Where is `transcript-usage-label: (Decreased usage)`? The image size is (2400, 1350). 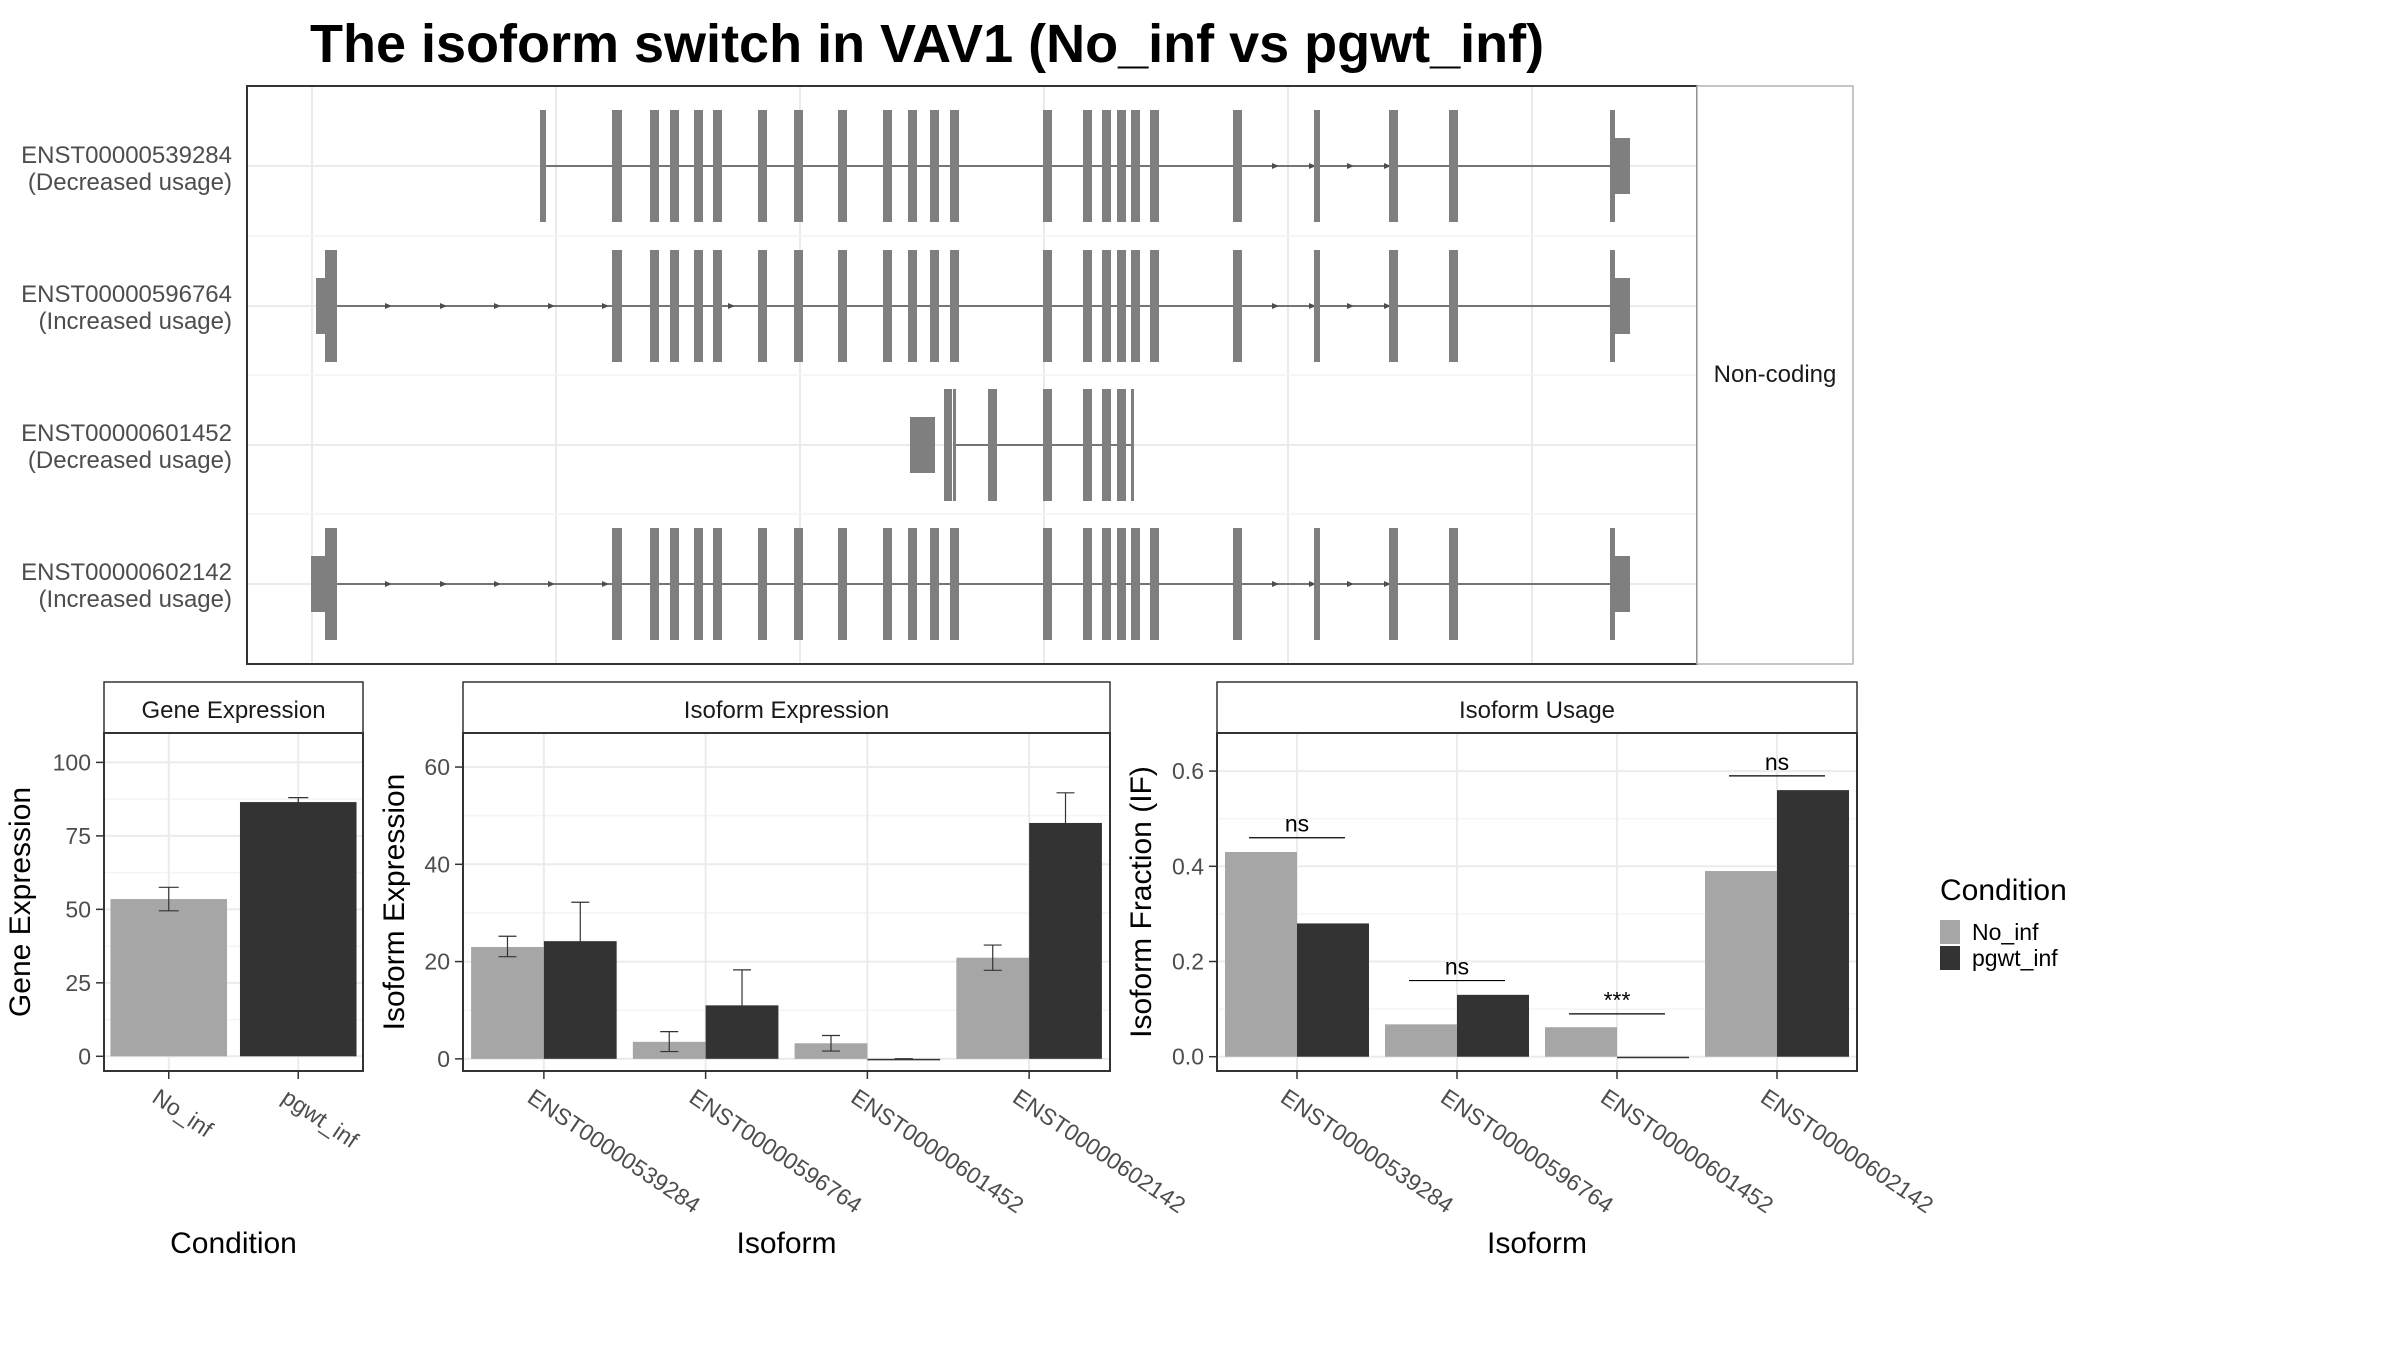 transcript-usage-label: (Decreased usage) is located at coordinates (130, 182).